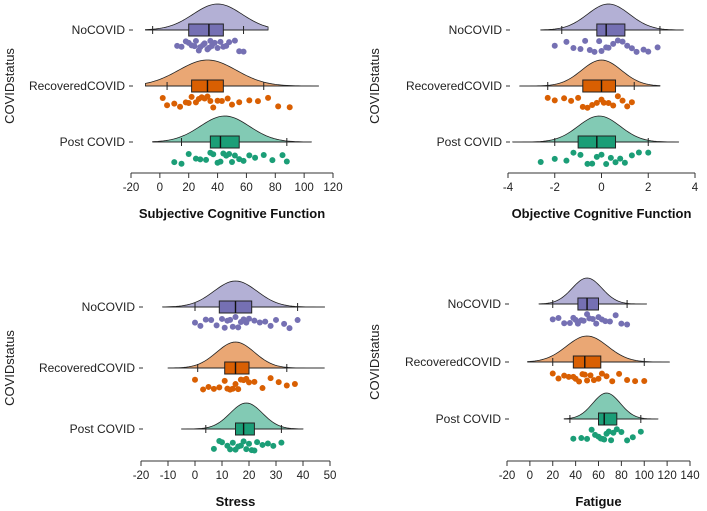 This screenshot has width=707, height=511. I want to click on x-axis-label: Subjective Cognitive Function, so click(232, 213).